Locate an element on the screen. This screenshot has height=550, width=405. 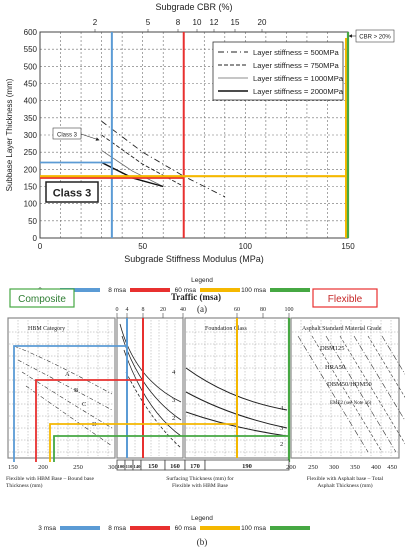
traffic-tick-label: 80 is located at coordinates (263, 310).